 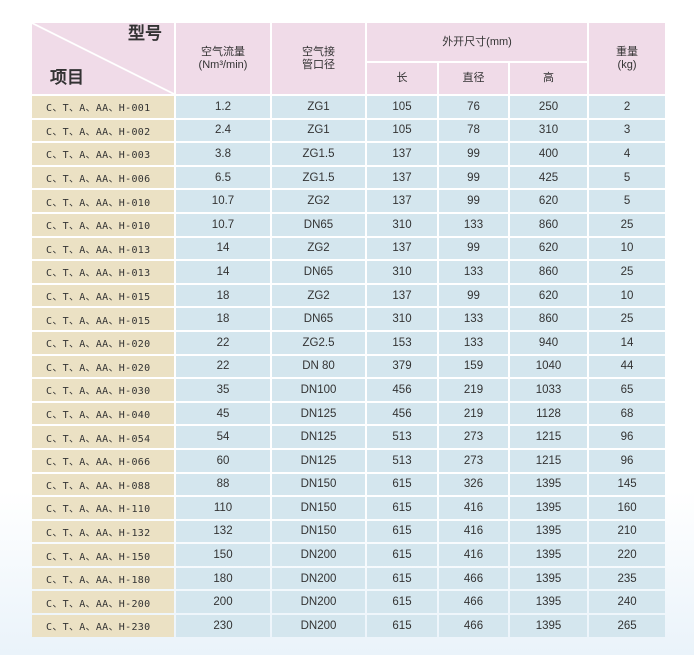 What do you see at coordinates (402, 366) in the screenshot?
I see `length-cell: 379` at bounding box center [402, 366].